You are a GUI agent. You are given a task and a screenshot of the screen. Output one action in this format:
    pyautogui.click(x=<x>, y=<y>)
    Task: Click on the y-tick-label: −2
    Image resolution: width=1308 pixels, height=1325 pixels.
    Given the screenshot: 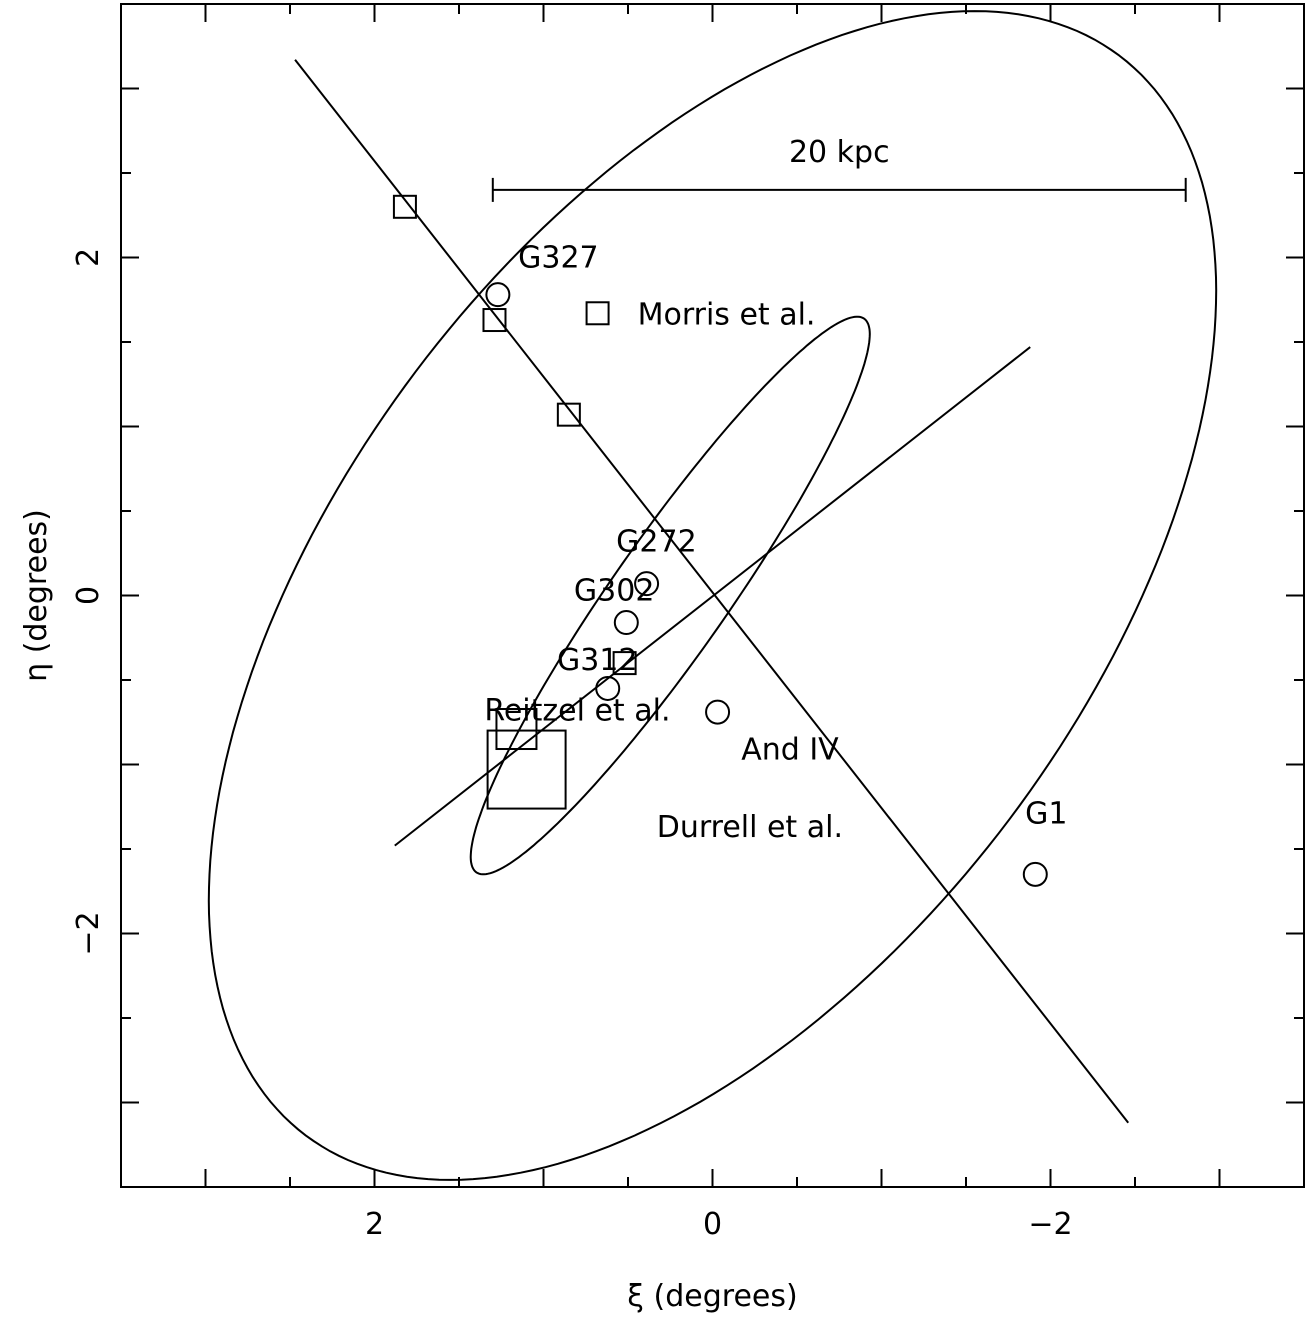 What is the action you would take?
    pyautogui.click(x=88, y=933)
    